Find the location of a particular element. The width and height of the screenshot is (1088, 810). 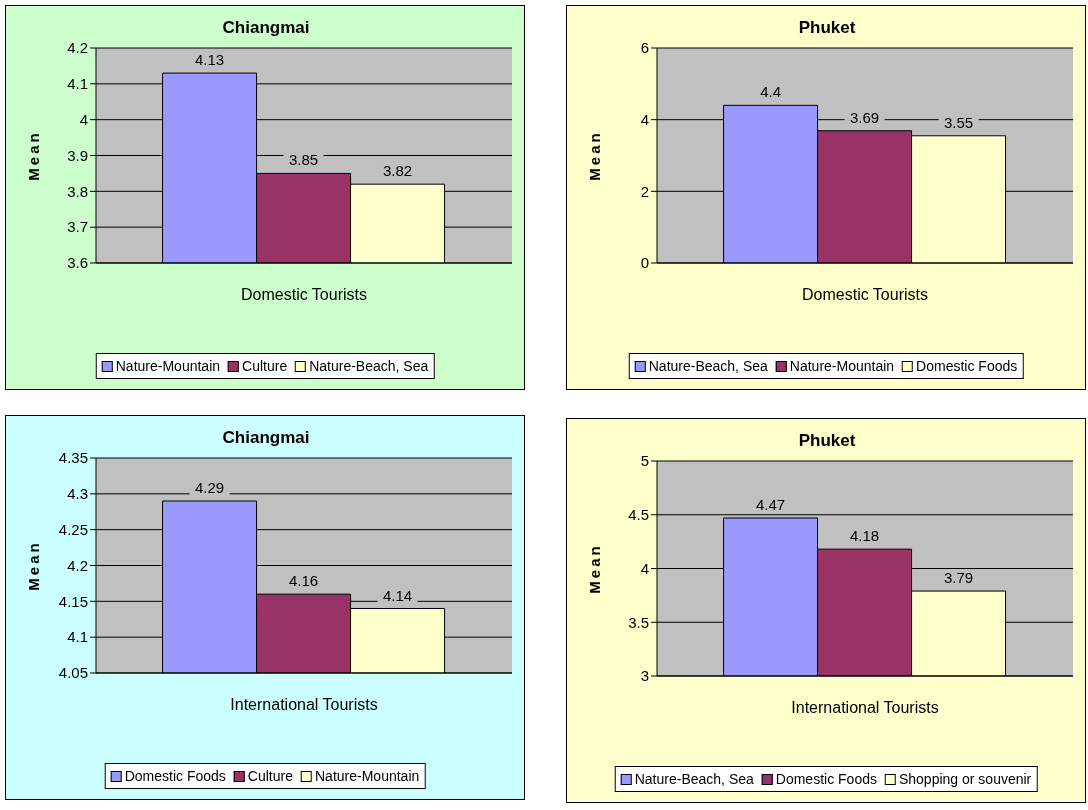

y-tick-label: 4.05 is located at coordinates (73, 673).